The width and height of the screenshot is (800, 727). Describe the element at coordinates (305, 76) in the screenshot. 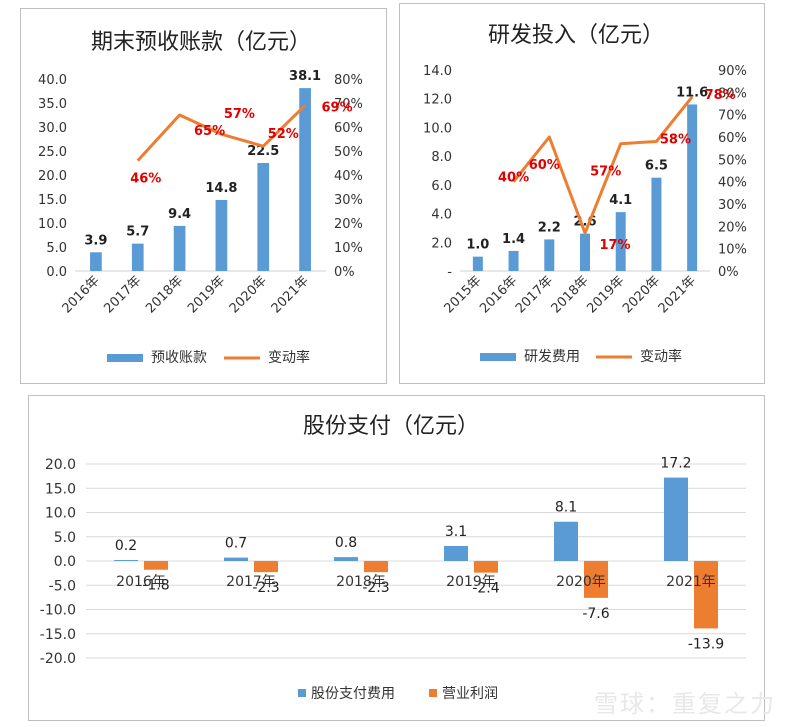

I see `bar-value-label: 38.1` at that location.